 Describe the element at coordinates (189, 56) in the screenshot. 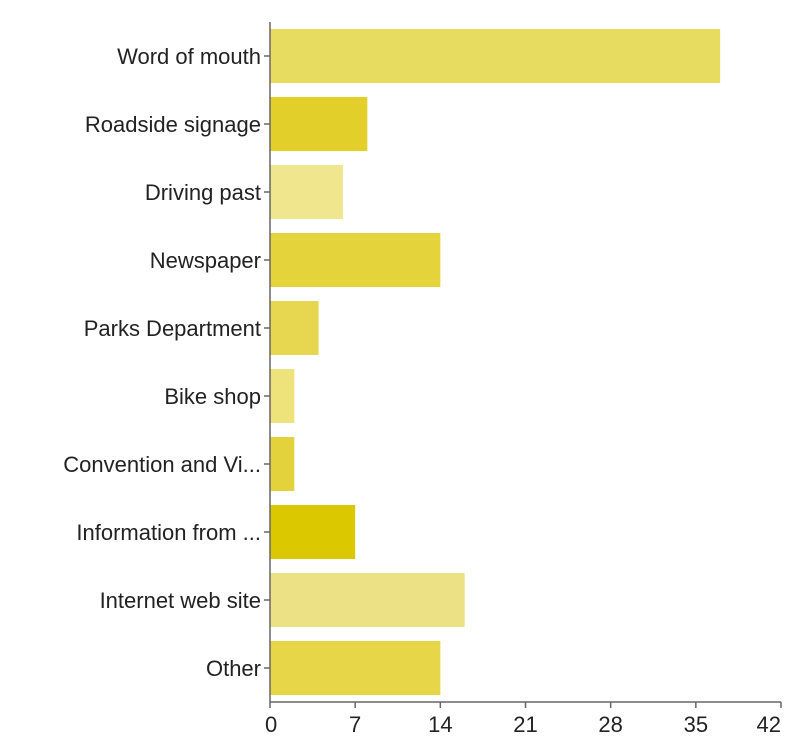

I see `category-label: Word of mouth` at that location.